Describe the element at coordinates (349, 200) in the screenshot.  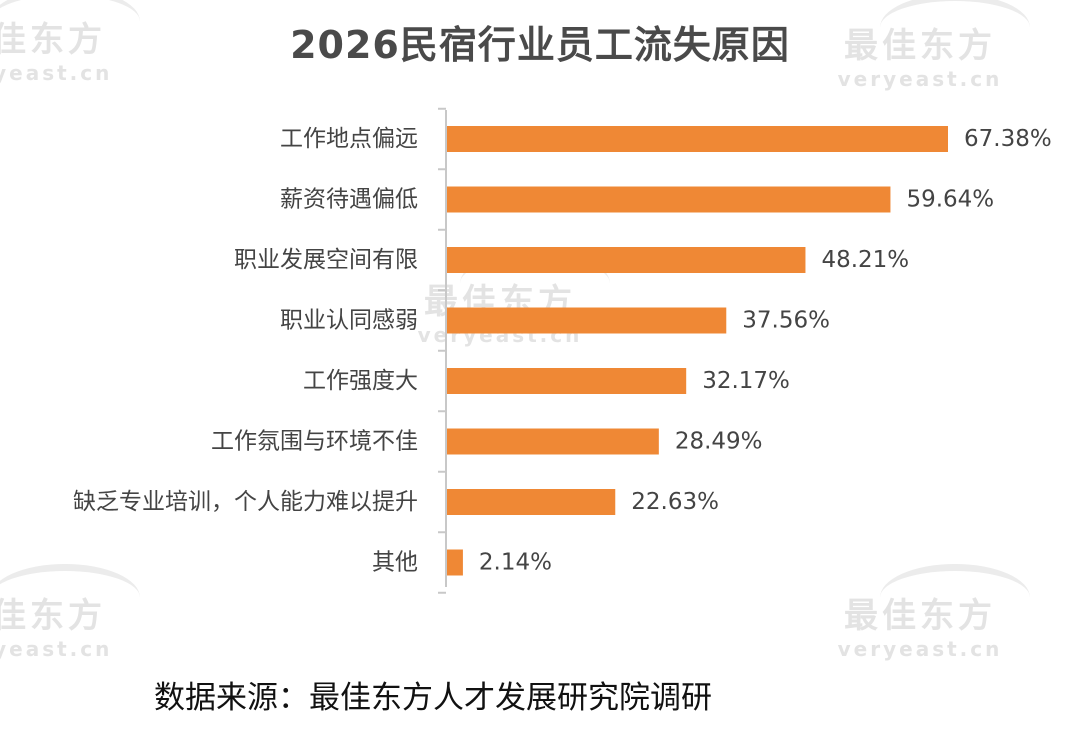
I see `category-label: 薪资待遇偏低` at that location.